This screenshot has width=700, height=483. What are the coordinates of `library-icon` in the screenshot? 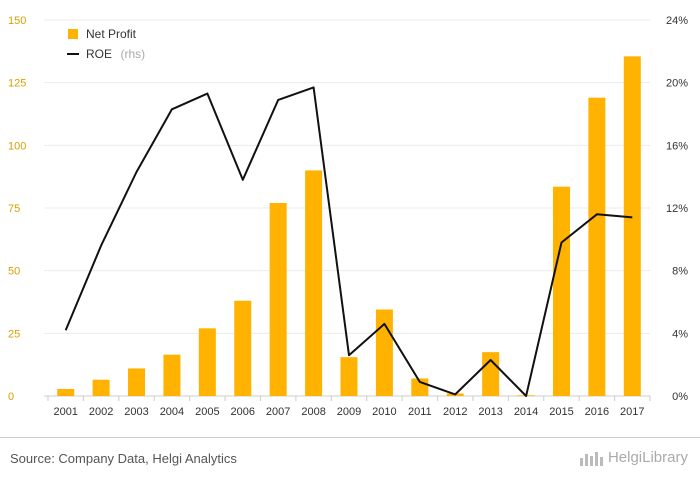 It's located at (591, 458).